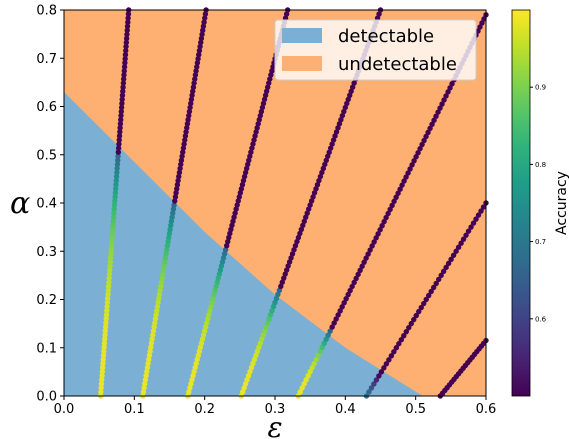  Describe the element at coordinates (64, 409) in the screenshot. I see `x-tick-label: 0.0` at that location.